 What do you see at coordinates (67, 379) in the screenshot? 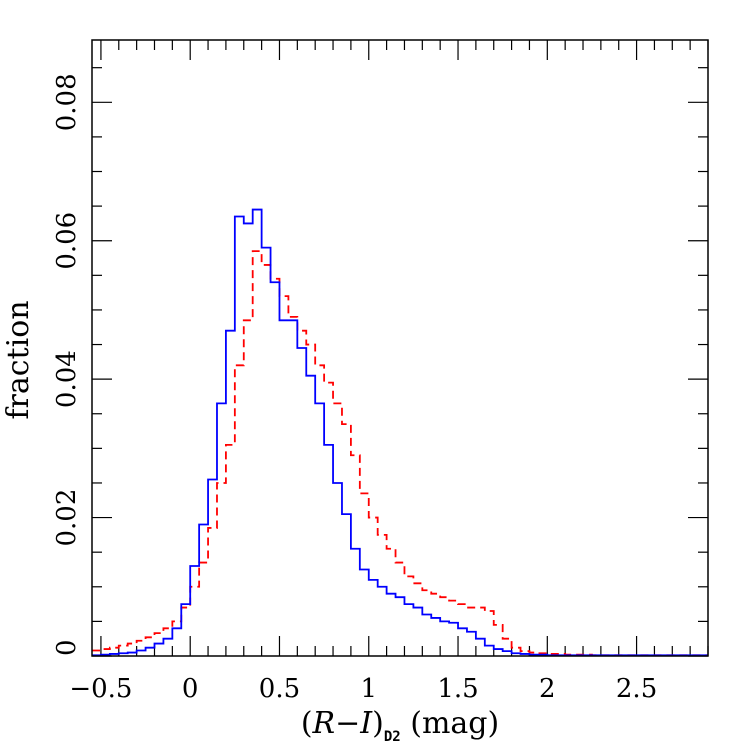
I see `y-tick-label: 0.04` at bounding box center [67, 379].